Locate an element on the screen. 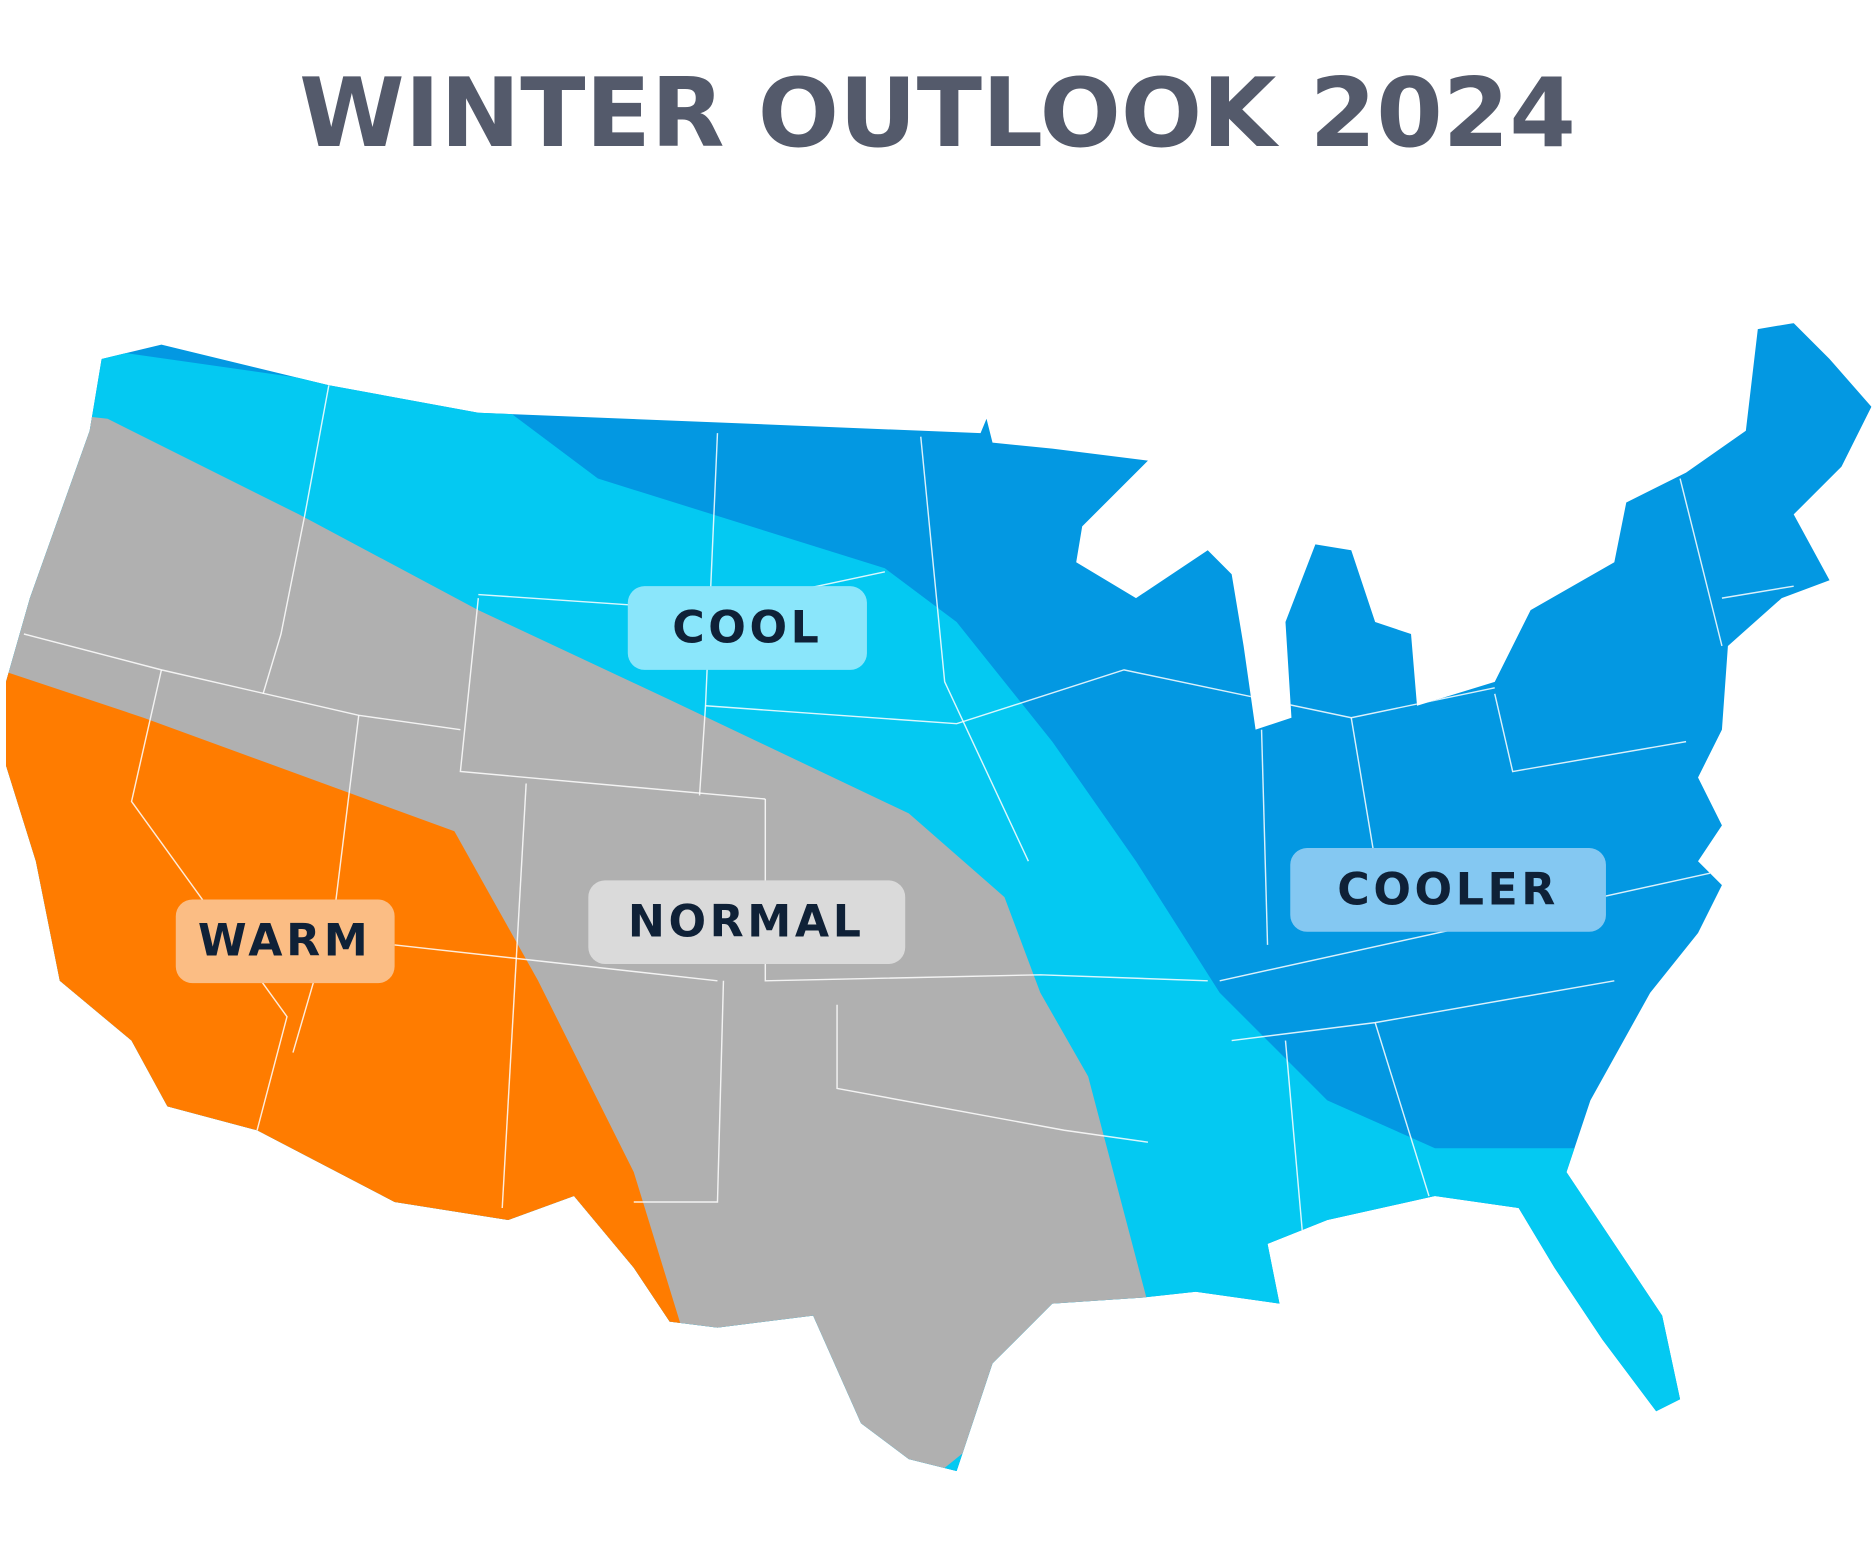  label-warm: WARM is located at coordinates (285, 941).